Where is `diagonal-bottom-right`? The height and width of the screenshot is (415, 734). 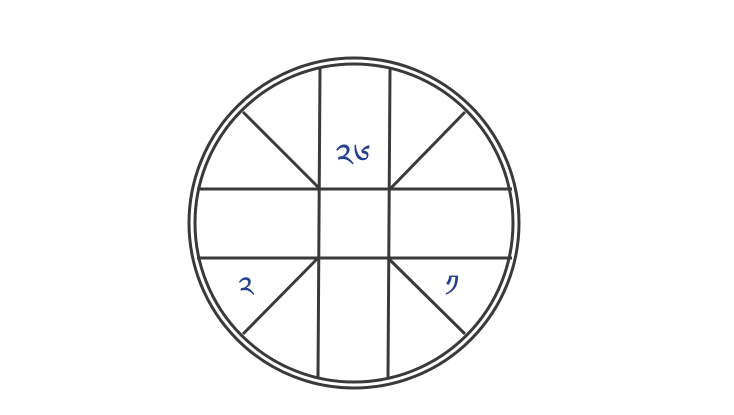
diagonal-bottom-right is located at coordinates (426, 296).